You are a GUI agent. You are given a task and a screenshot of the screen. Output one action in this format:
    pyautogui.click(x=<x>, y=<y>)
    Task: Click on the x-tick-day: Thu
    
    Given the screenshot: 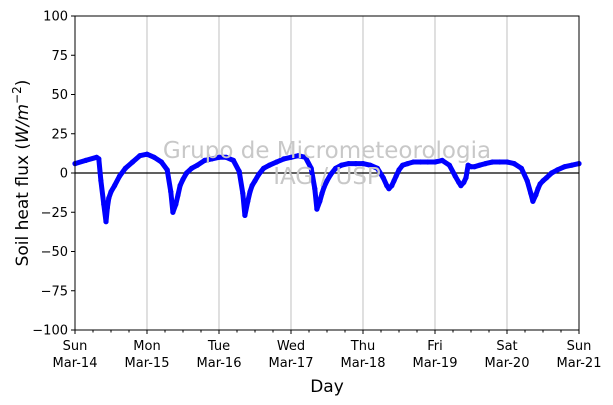 What is the action you would take?
    pyautogui.click(x=362, y=346)
    